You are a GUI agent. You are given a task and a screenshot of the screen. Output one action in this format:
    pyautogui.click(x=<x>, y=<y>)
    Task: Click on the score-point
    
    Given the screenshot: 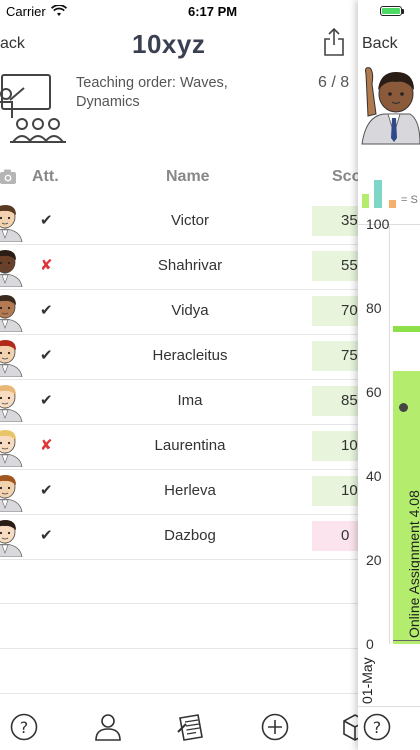 What is the action you would take?
    pyautogui.click(x=403, y=407)
    